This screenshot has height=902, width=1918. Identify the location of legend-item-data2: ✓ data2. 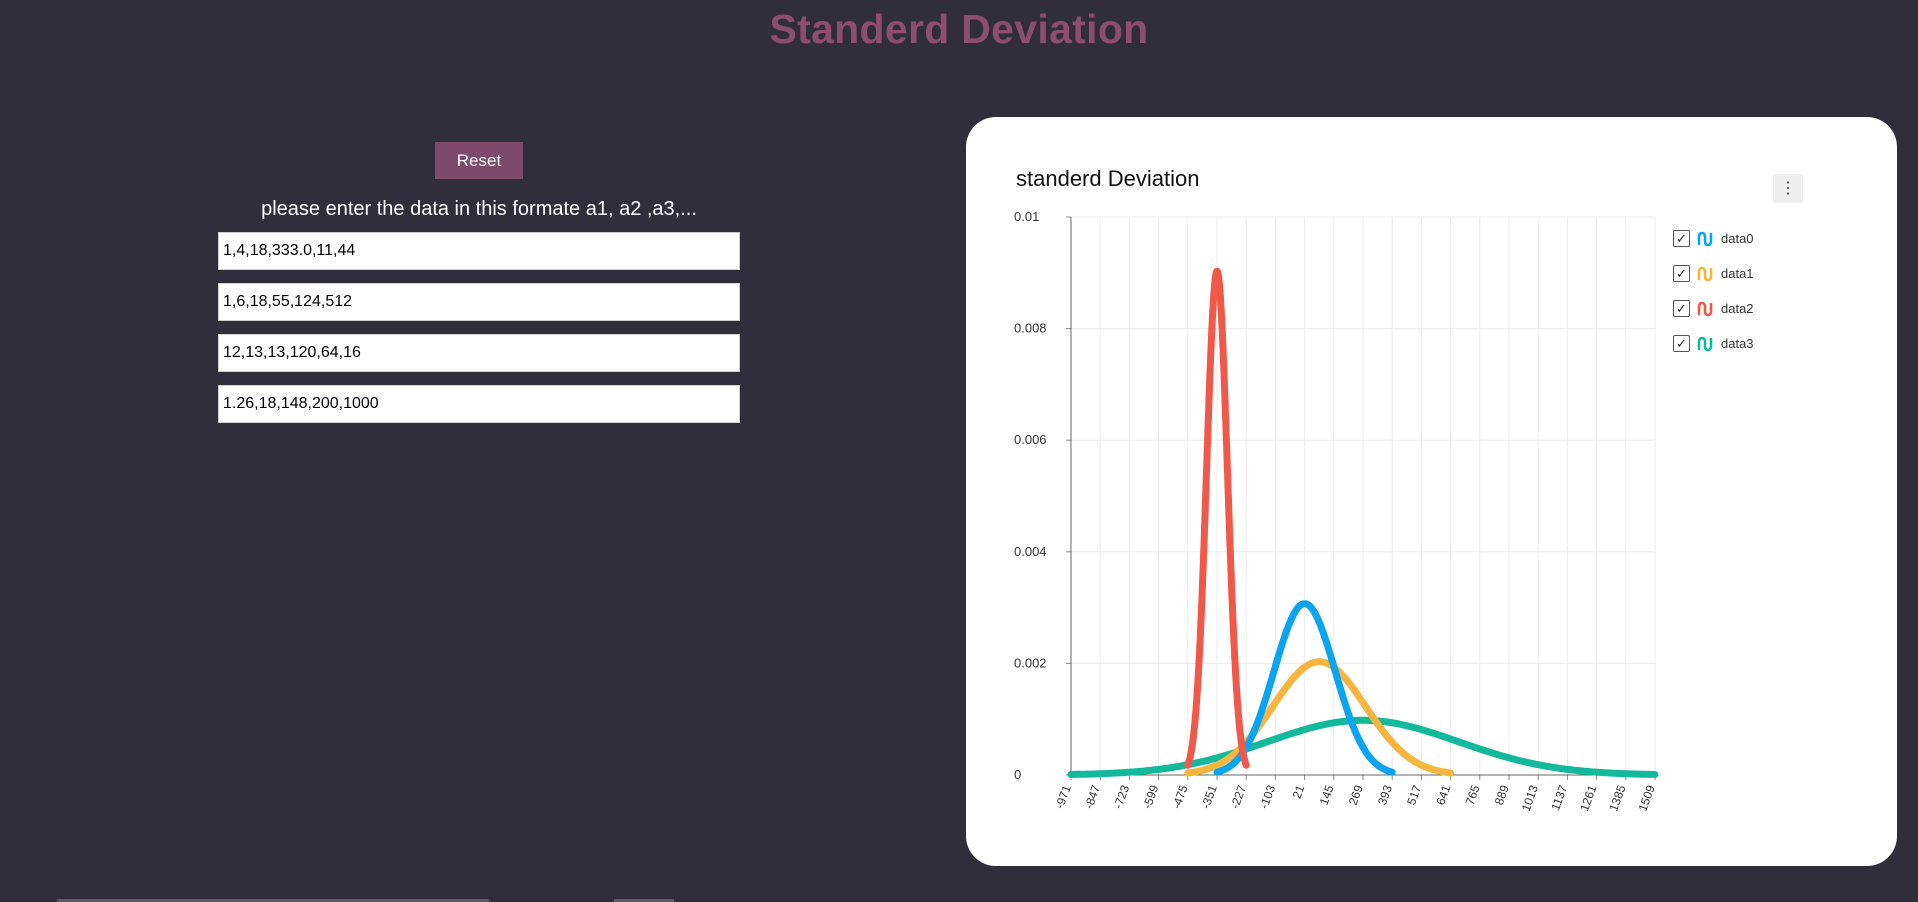
(1713, 308).